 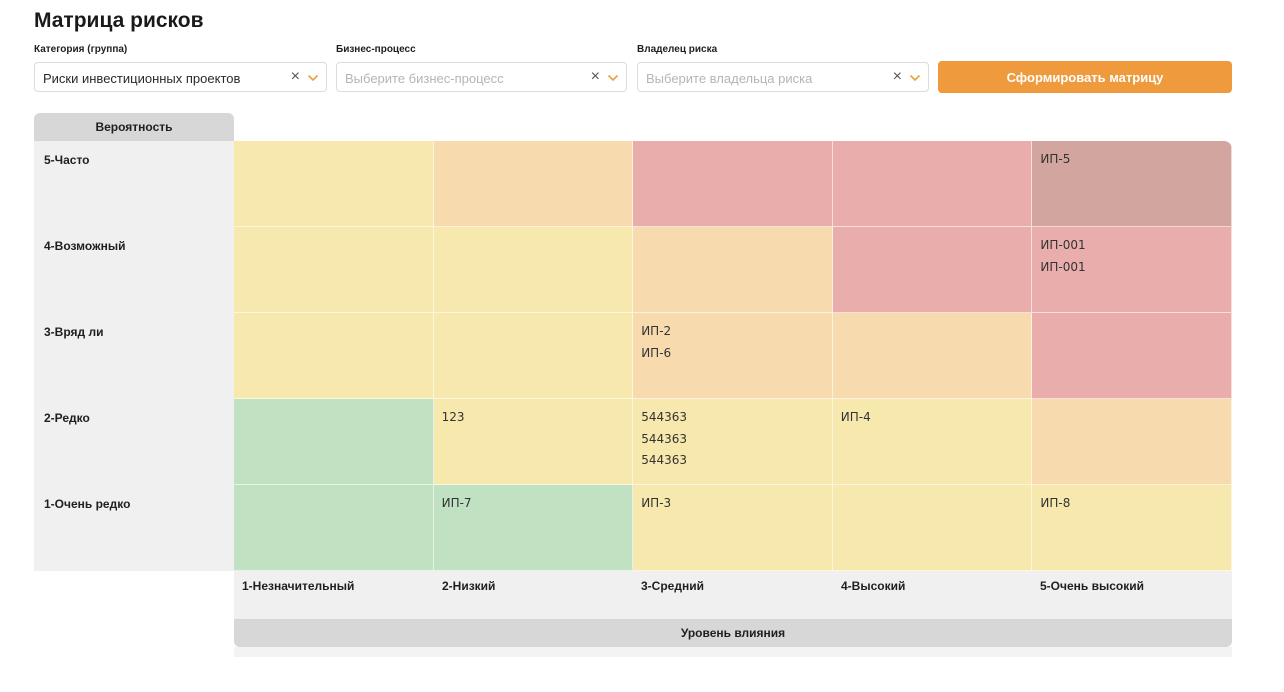 I want to click on category-select: Риски инвестиционных проектов ×, so click(x=180, y=77).